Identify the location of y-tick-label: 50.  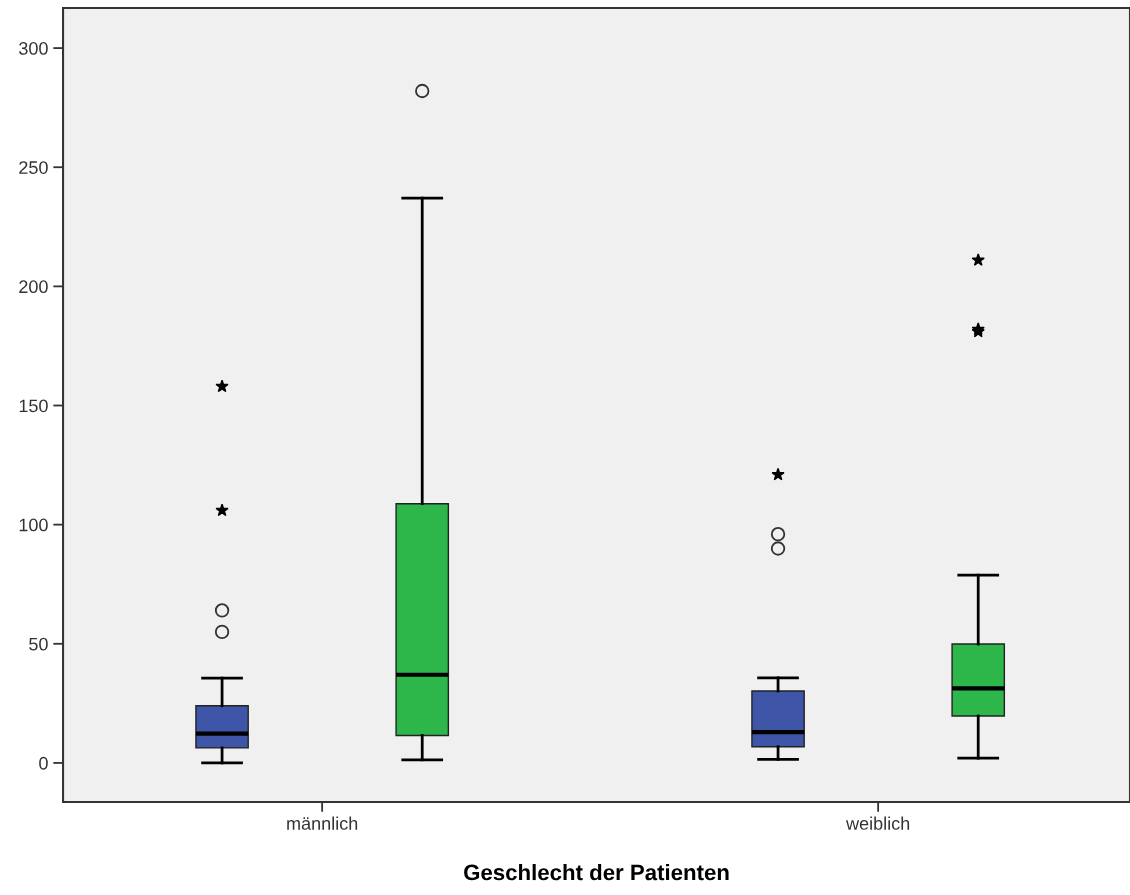
(38, 644).